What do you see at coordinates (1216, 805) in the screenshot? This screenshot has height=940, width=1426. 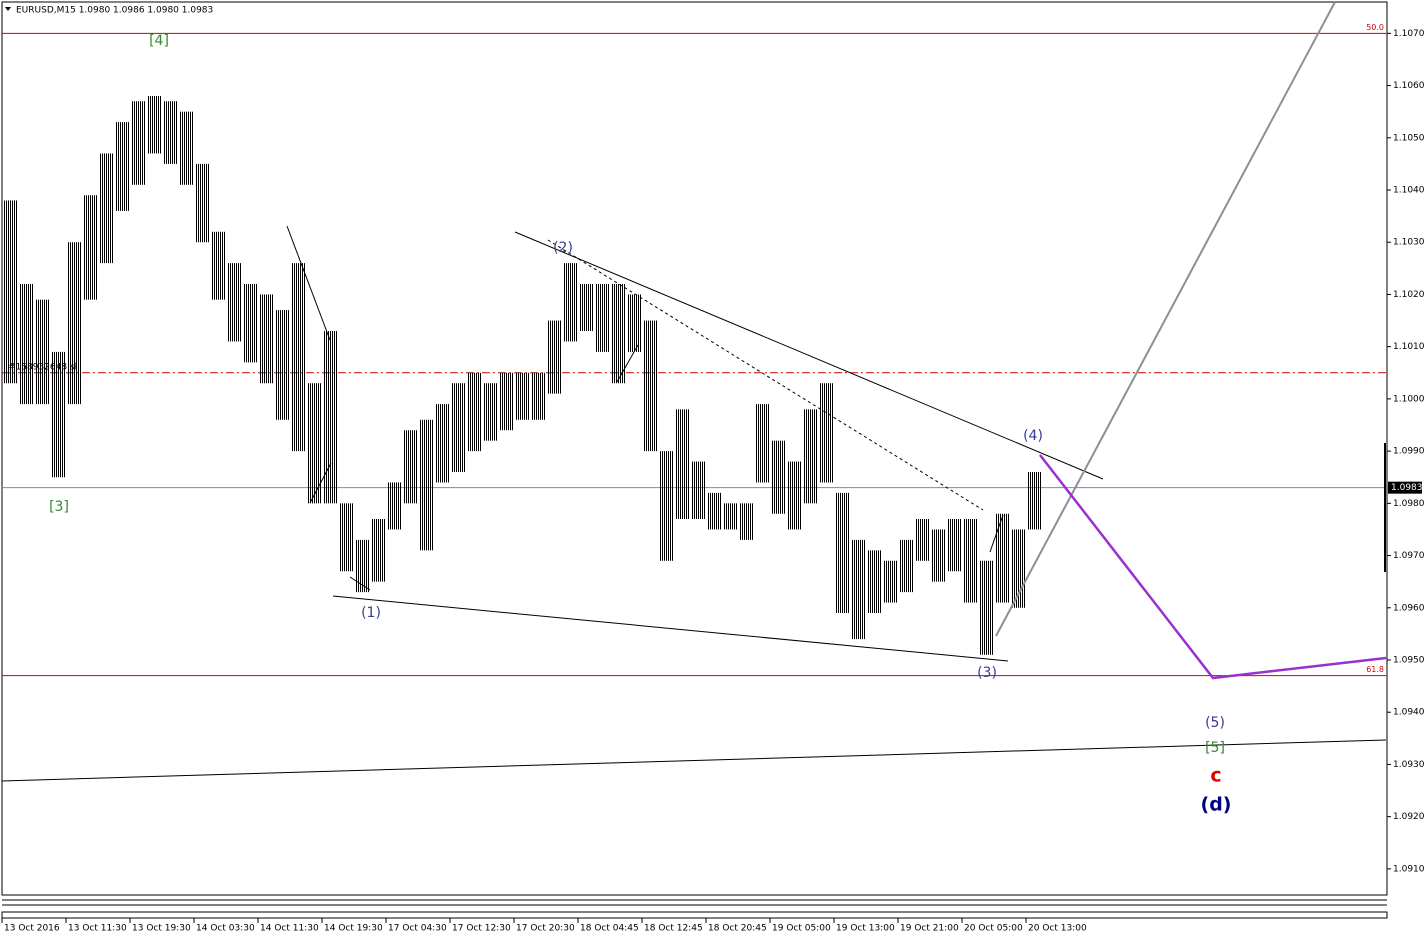 I see `wave-label: (d)` at bounding box center [1216, 805].